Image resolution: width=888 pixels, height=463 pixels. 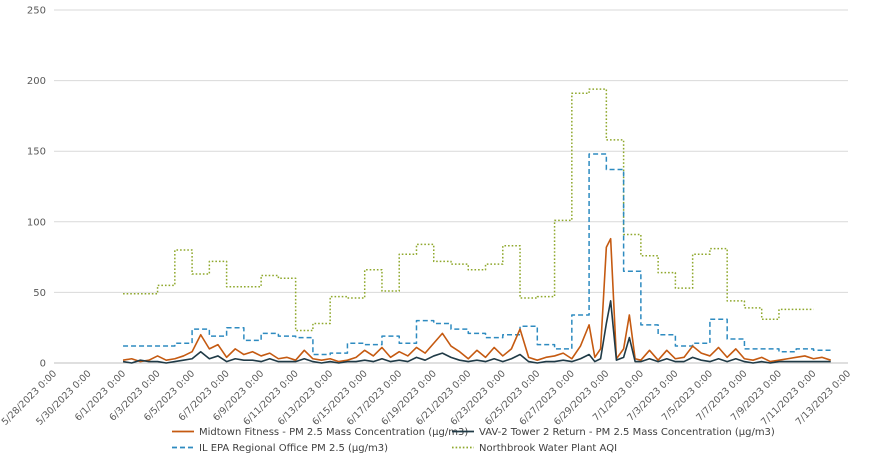 What do you see at coordinates (36, 81) in the screenshot?
I see `y-tick-label: 200` at bounding box center [36, 81].